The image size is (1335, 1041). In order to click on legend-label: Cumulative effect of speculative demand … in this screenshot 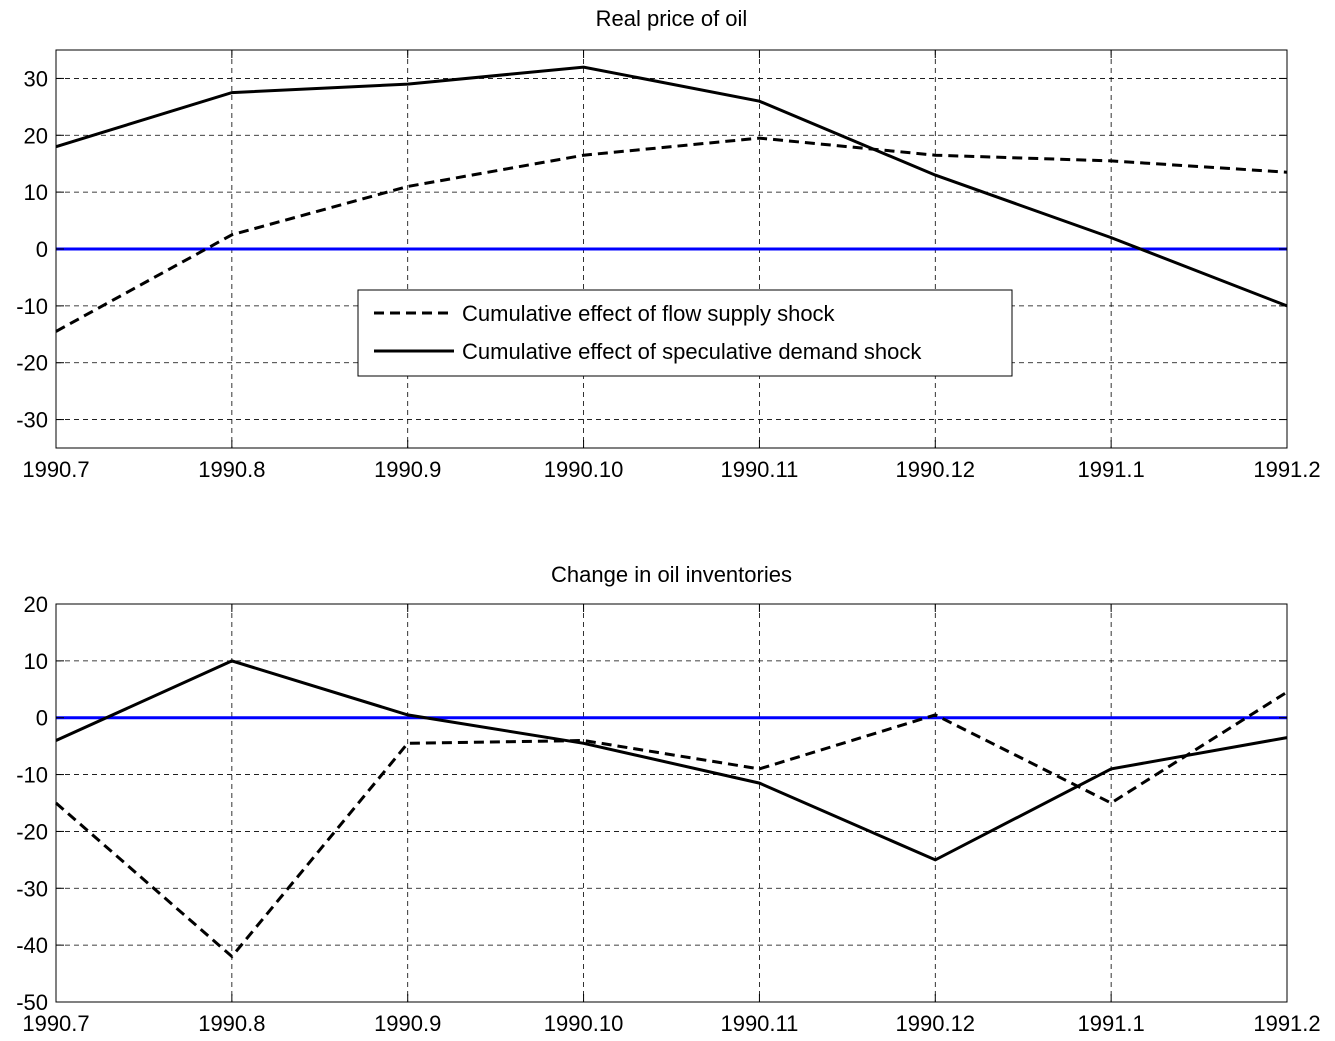, I will do `click(692, 351)`.